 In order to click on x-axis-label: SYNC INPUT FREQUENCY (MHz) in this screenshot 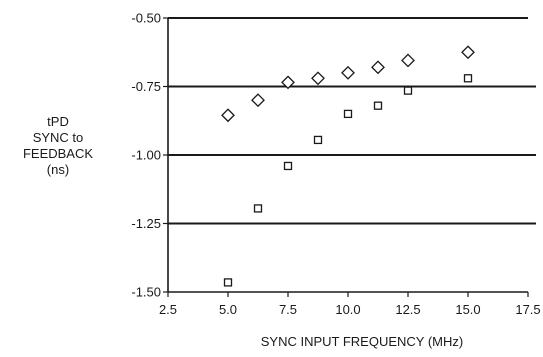, I will do `click(362, 341)`.